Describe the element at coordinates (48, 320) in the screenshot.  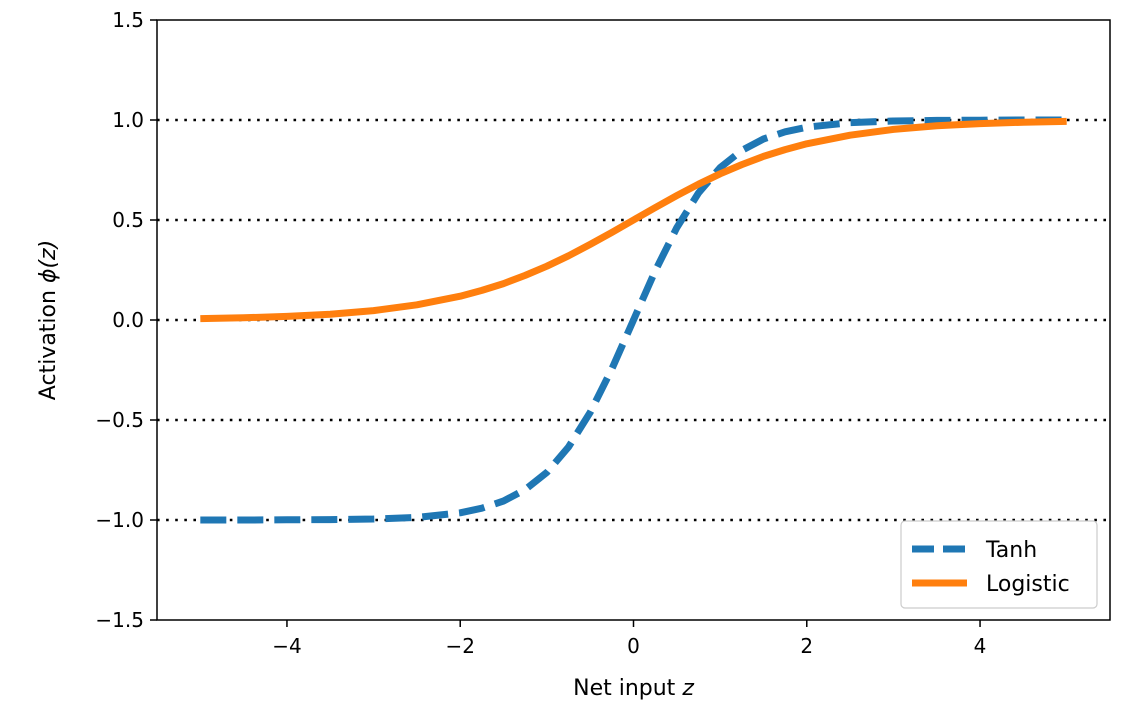
I see `y-axis-label: Activation ϕ(z)` at that location.